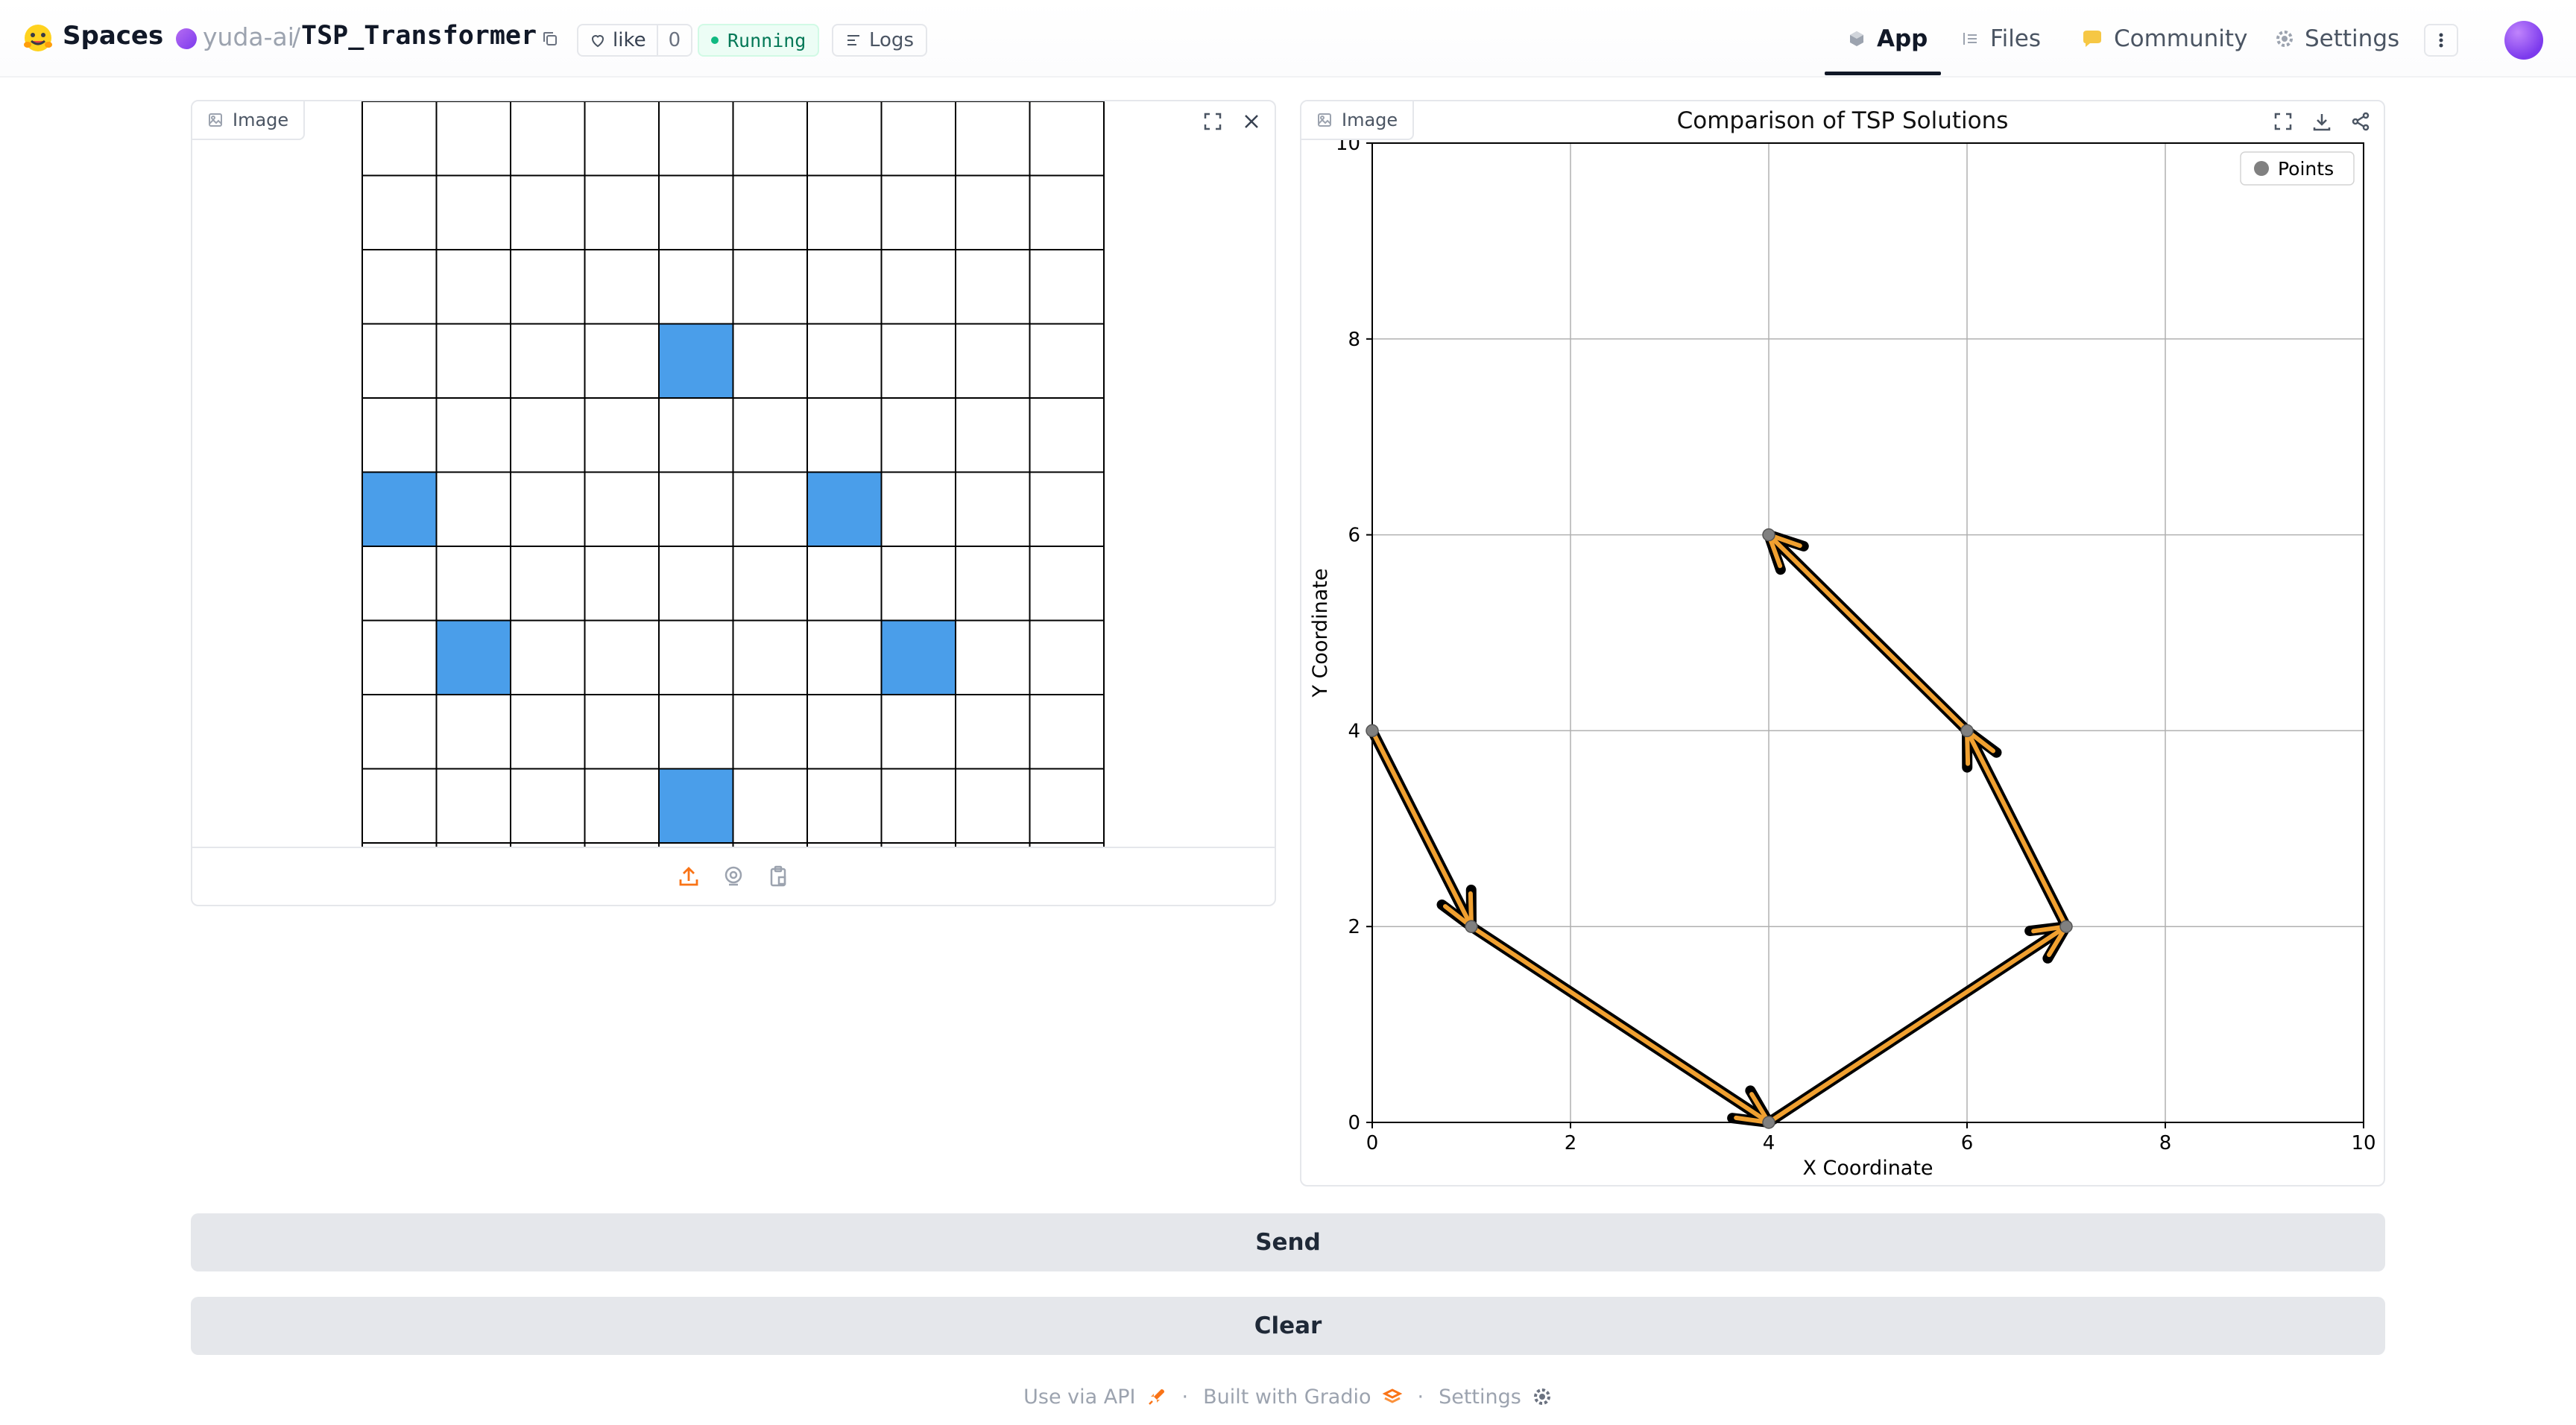 This screenshot has width=2576, height=1425. Describe the element at coordinates (114, 36) in the screenshot. I see `spaces-link: Spaces` at that location.